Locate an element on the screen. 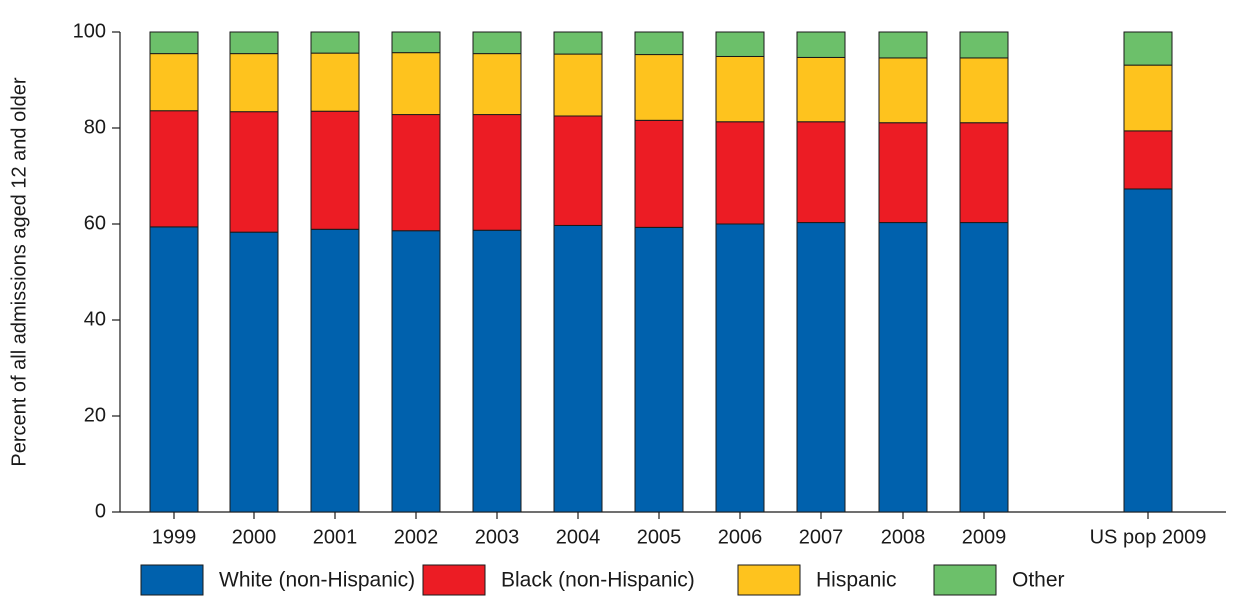  x-tick-label: 1999 is located at coordinates (174, 537).